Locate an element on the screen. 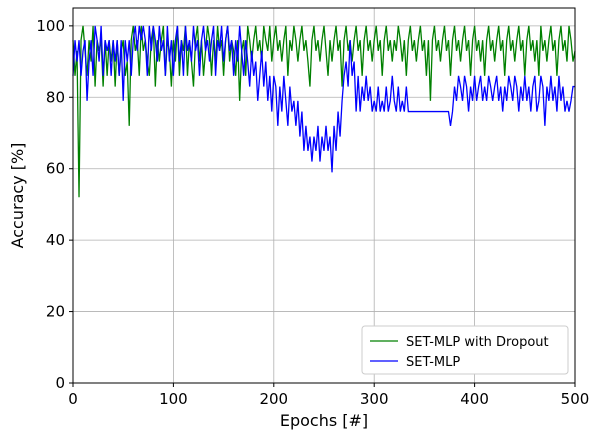 Image resolution: width=599 pixels, height=431 pixels. y-tick-label: 40 is located at coordinates (55, 240).